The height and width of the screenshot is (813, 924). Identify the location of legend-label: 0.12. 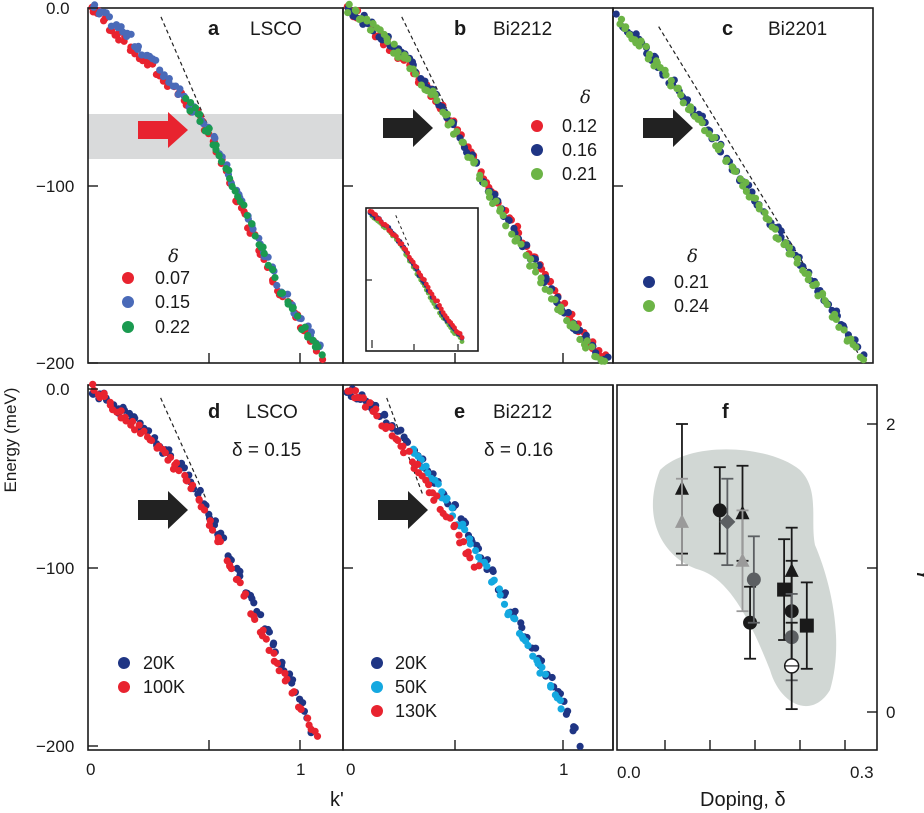
(579, 126).